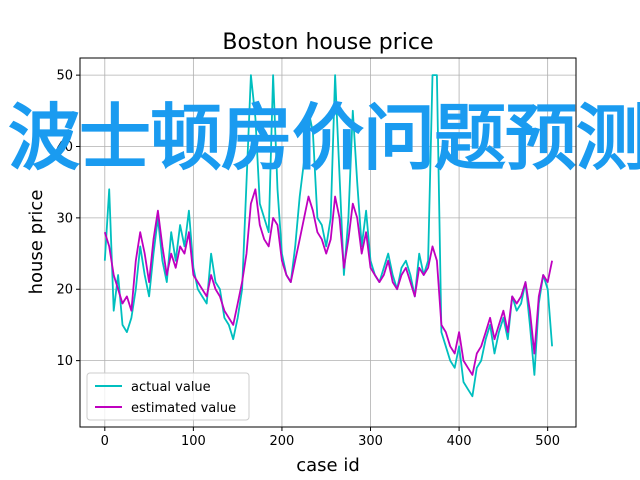  Describe the element at coordinates (36, 242) in the screenshot. I see `y-axis-label: house price` at that location.